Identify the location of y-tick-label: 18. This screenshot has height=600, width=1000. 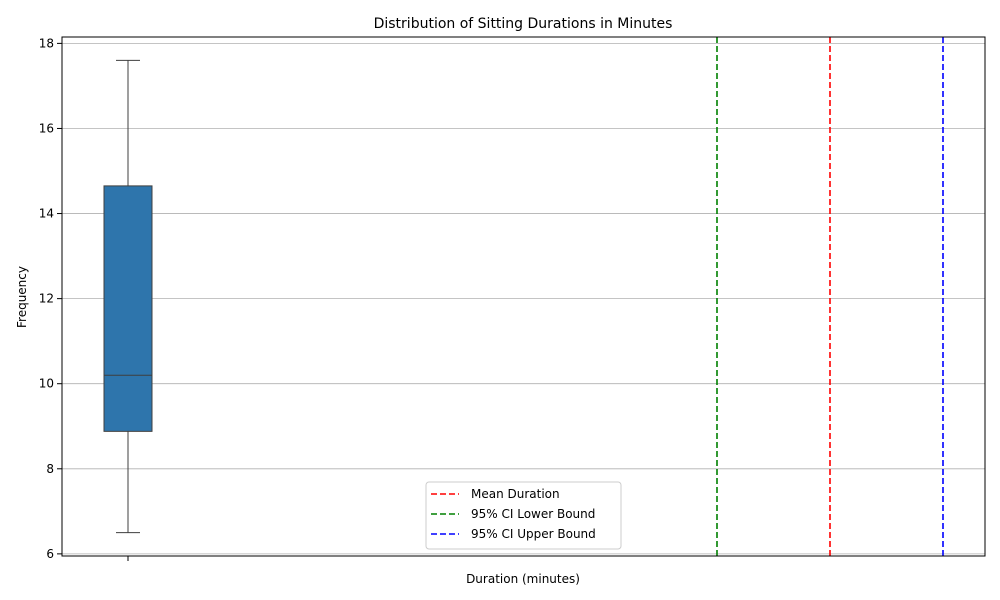
(46, 43).